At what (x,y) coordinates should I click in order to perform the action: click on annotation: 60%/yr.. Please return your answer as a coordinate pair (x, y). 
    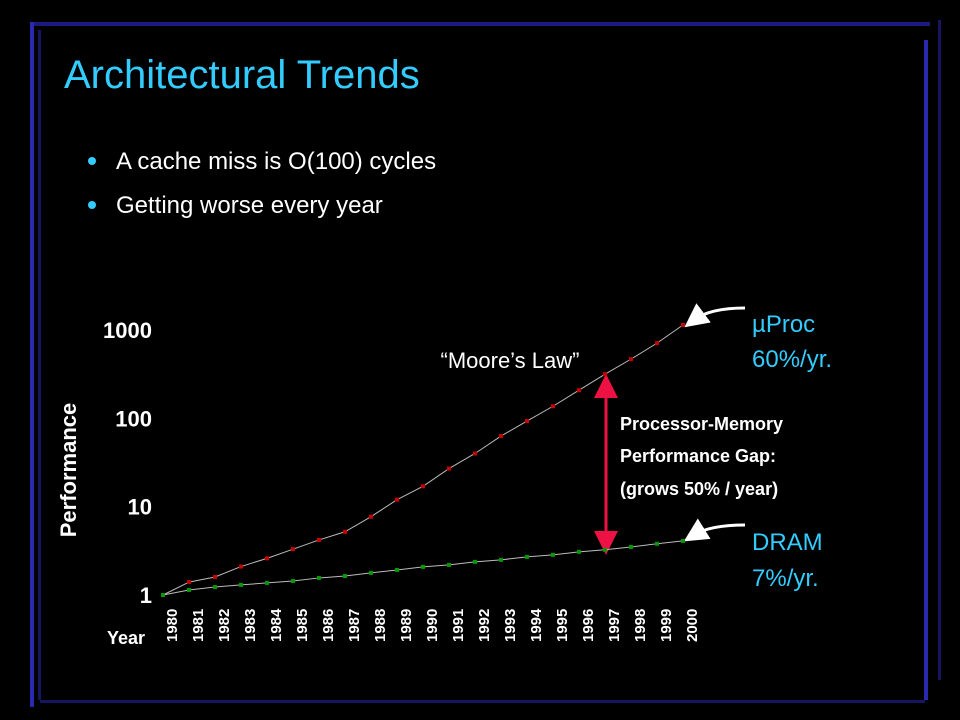
    Looking at the image, I should click on (792, 359).